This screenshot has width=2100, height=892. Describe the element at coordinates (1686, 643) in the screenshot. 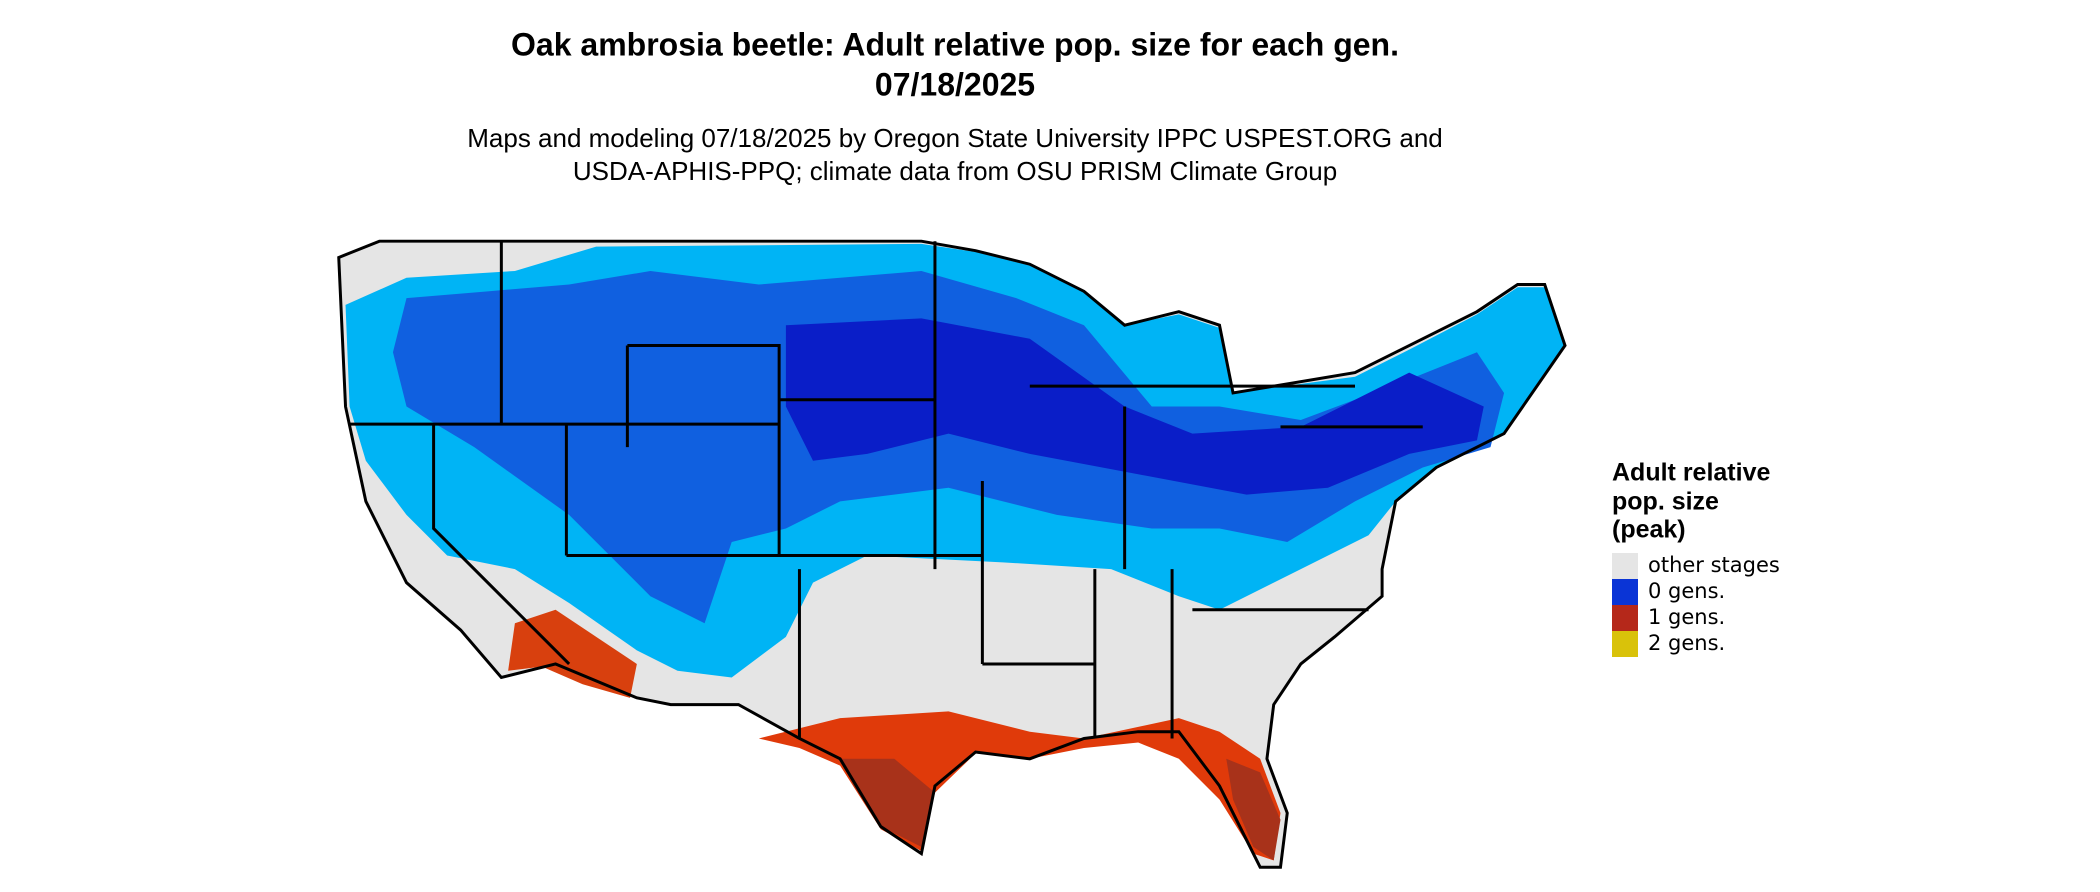

I see `legend-label: 2 gens.` at that location.